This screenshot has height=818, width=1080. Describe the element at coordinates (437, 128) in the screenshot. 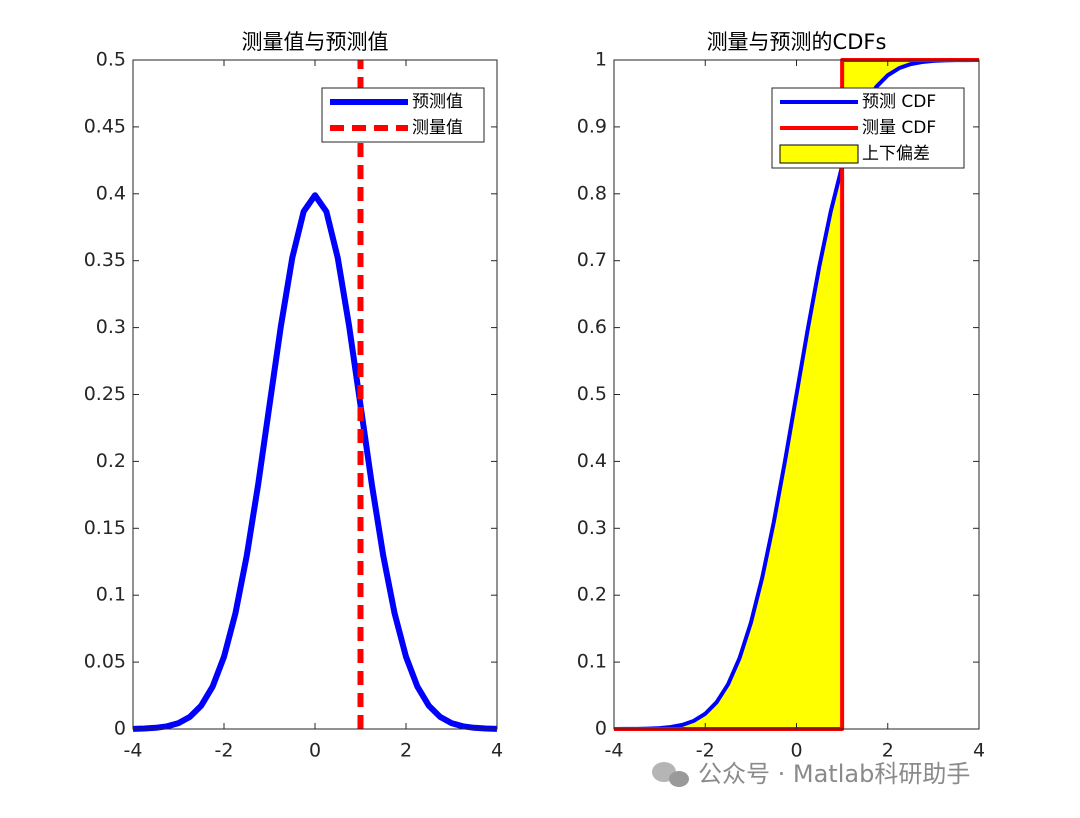

I see `legend-label: 测量值` at that location.